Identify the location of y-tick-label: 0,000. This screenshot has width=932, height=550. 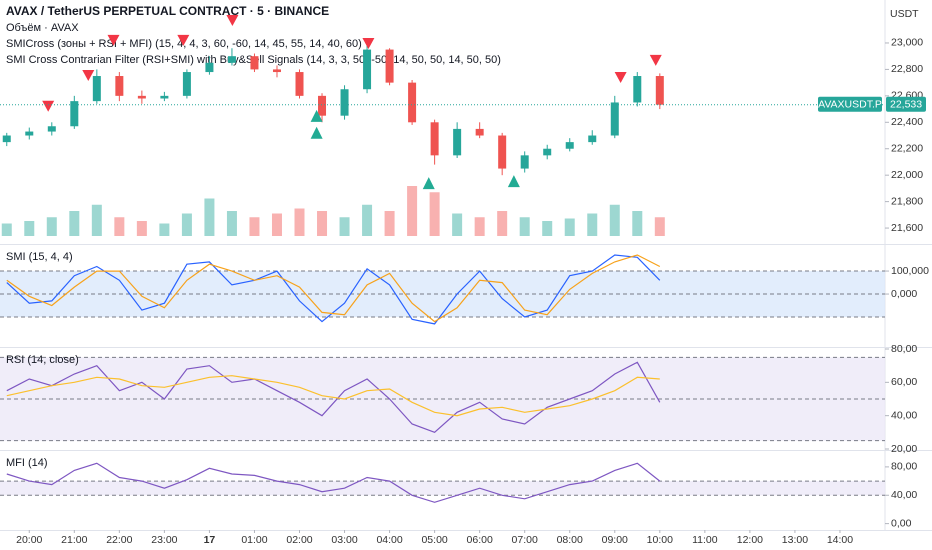
(904, 294).